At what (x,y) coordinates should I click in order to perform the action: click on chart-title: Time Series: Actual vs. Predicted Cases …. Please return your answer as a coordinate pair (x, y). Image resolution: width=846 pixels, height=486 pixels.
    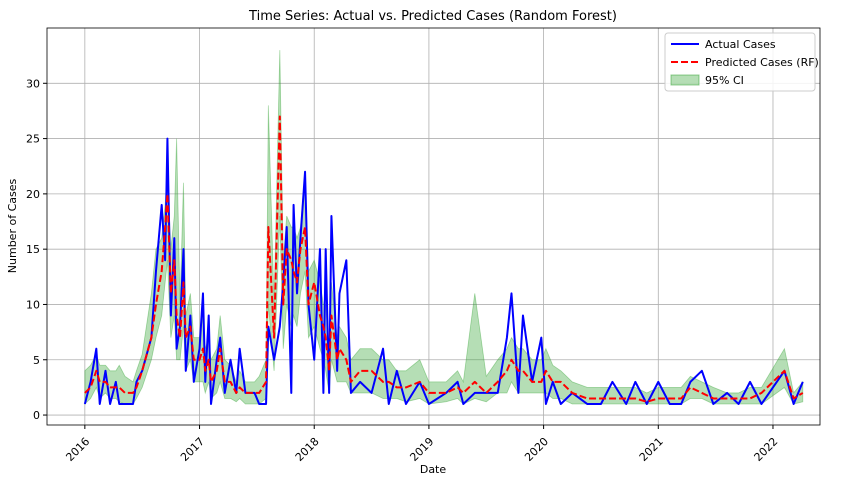
    Looking at the image, I should click on (432, 16).